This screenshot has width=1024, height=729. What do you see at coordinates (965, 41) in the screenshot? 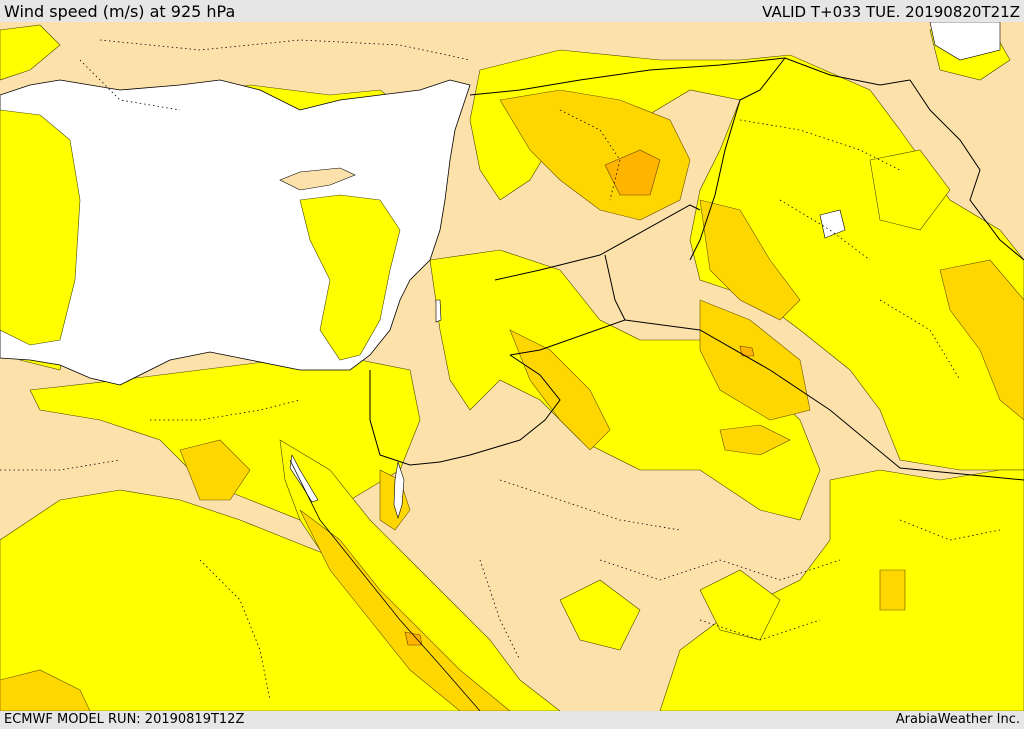
I see `caspian-sea-edge` at bounding box center [965, 41].